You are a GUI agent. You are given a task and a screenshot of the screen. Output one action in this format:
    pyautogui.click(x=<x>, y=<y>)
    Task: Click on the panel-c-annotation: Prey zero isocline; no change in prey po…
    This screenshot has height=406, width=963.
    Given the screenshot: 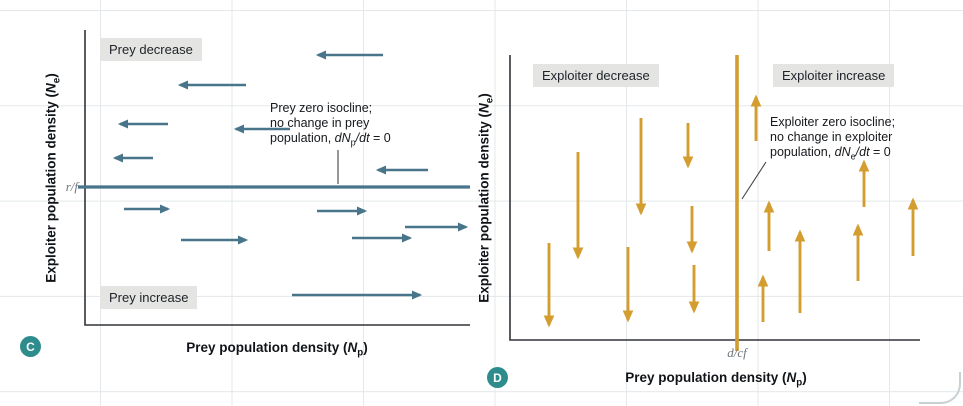 What is the action you would take?
    pyautogui.click(x=330, y=124)
    